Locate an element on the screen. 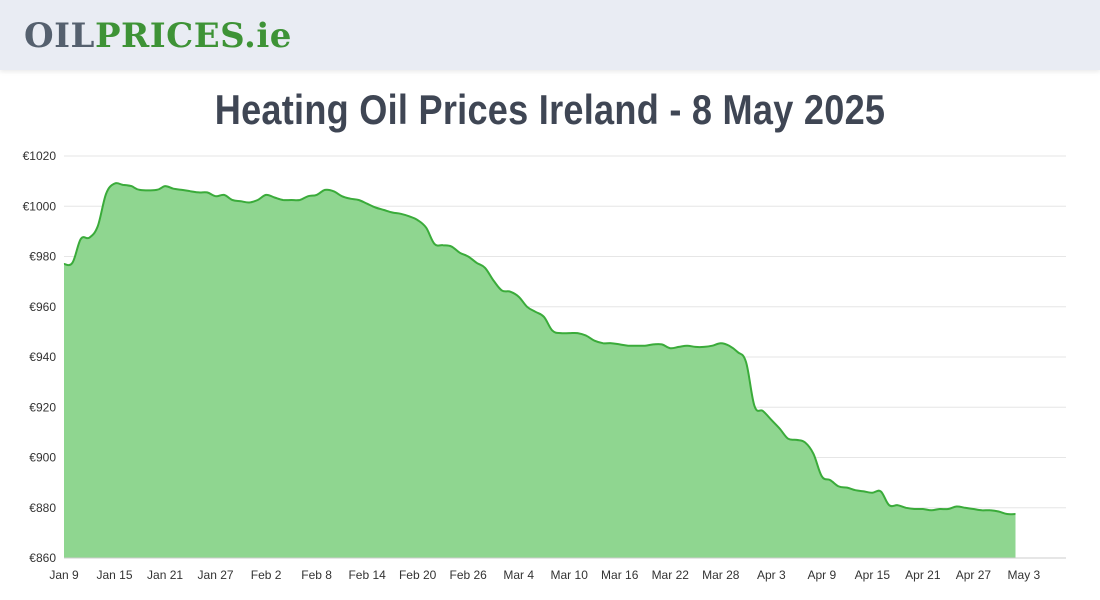  y-tick-label: €960 is located at coordinates (42, 307).